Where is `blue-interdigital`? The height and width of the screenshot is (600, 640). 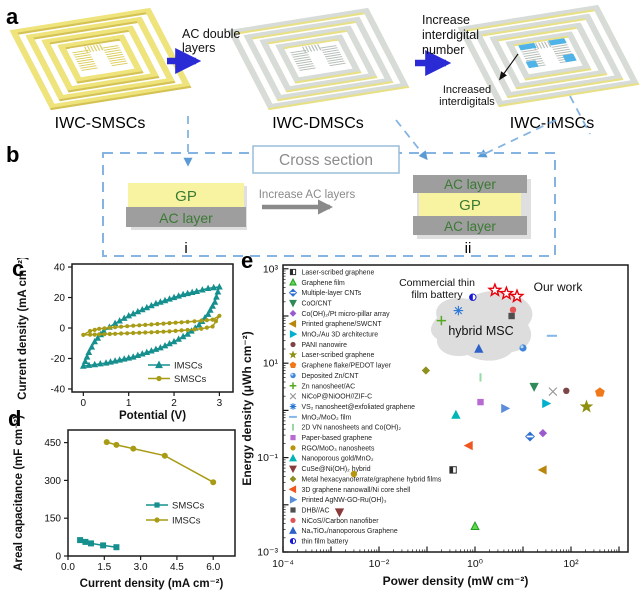
blue-interdigital is located at coordinates (532, 64).